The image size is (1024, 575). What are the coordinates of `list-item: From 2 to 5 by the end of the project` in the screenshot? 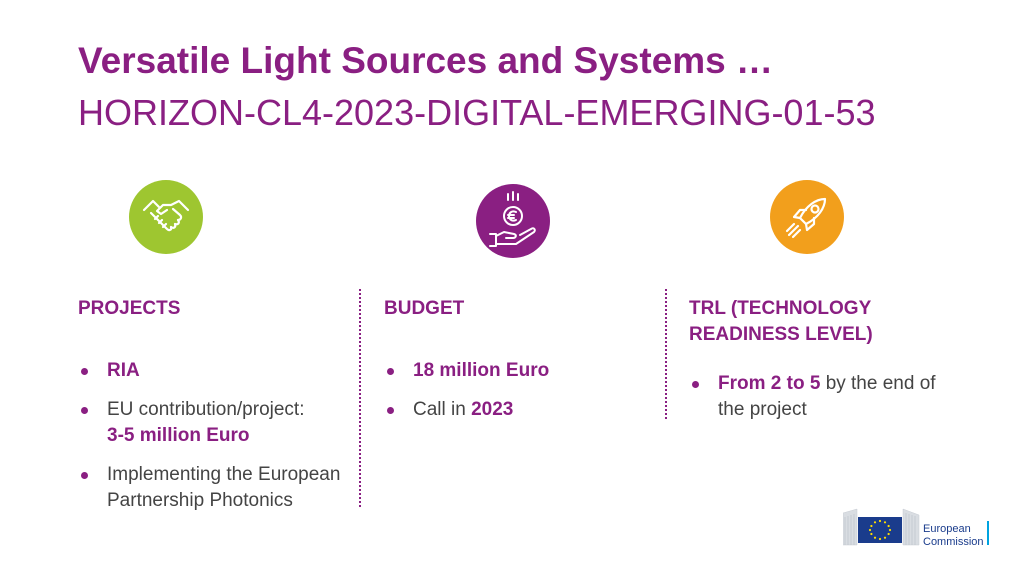 It's located at (819, 397).